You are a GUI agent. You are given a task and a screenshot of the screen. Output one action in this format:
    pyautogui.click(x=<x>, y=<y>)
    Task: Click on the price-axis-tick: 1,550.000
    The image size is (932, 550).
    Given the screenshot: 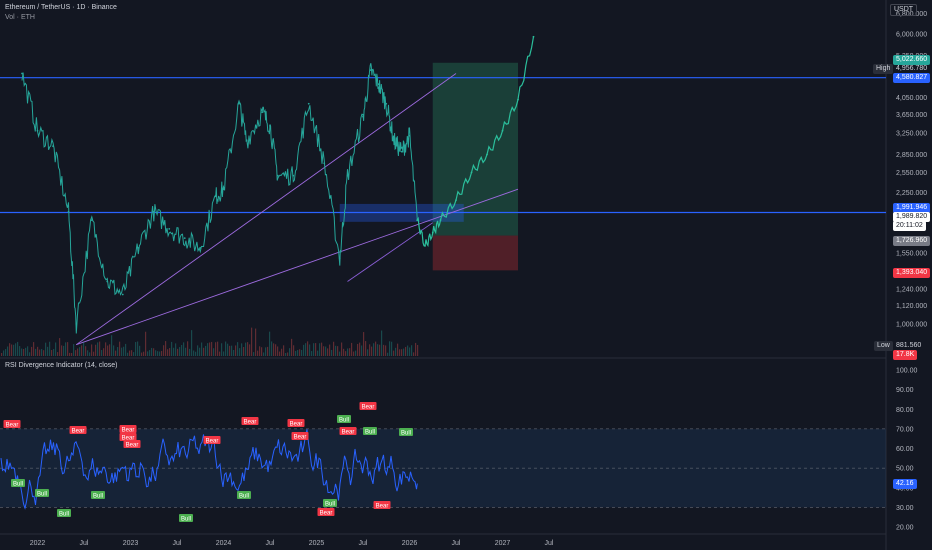 What is the action you would take?
    pyautogui.click(x=911, y=254)
    